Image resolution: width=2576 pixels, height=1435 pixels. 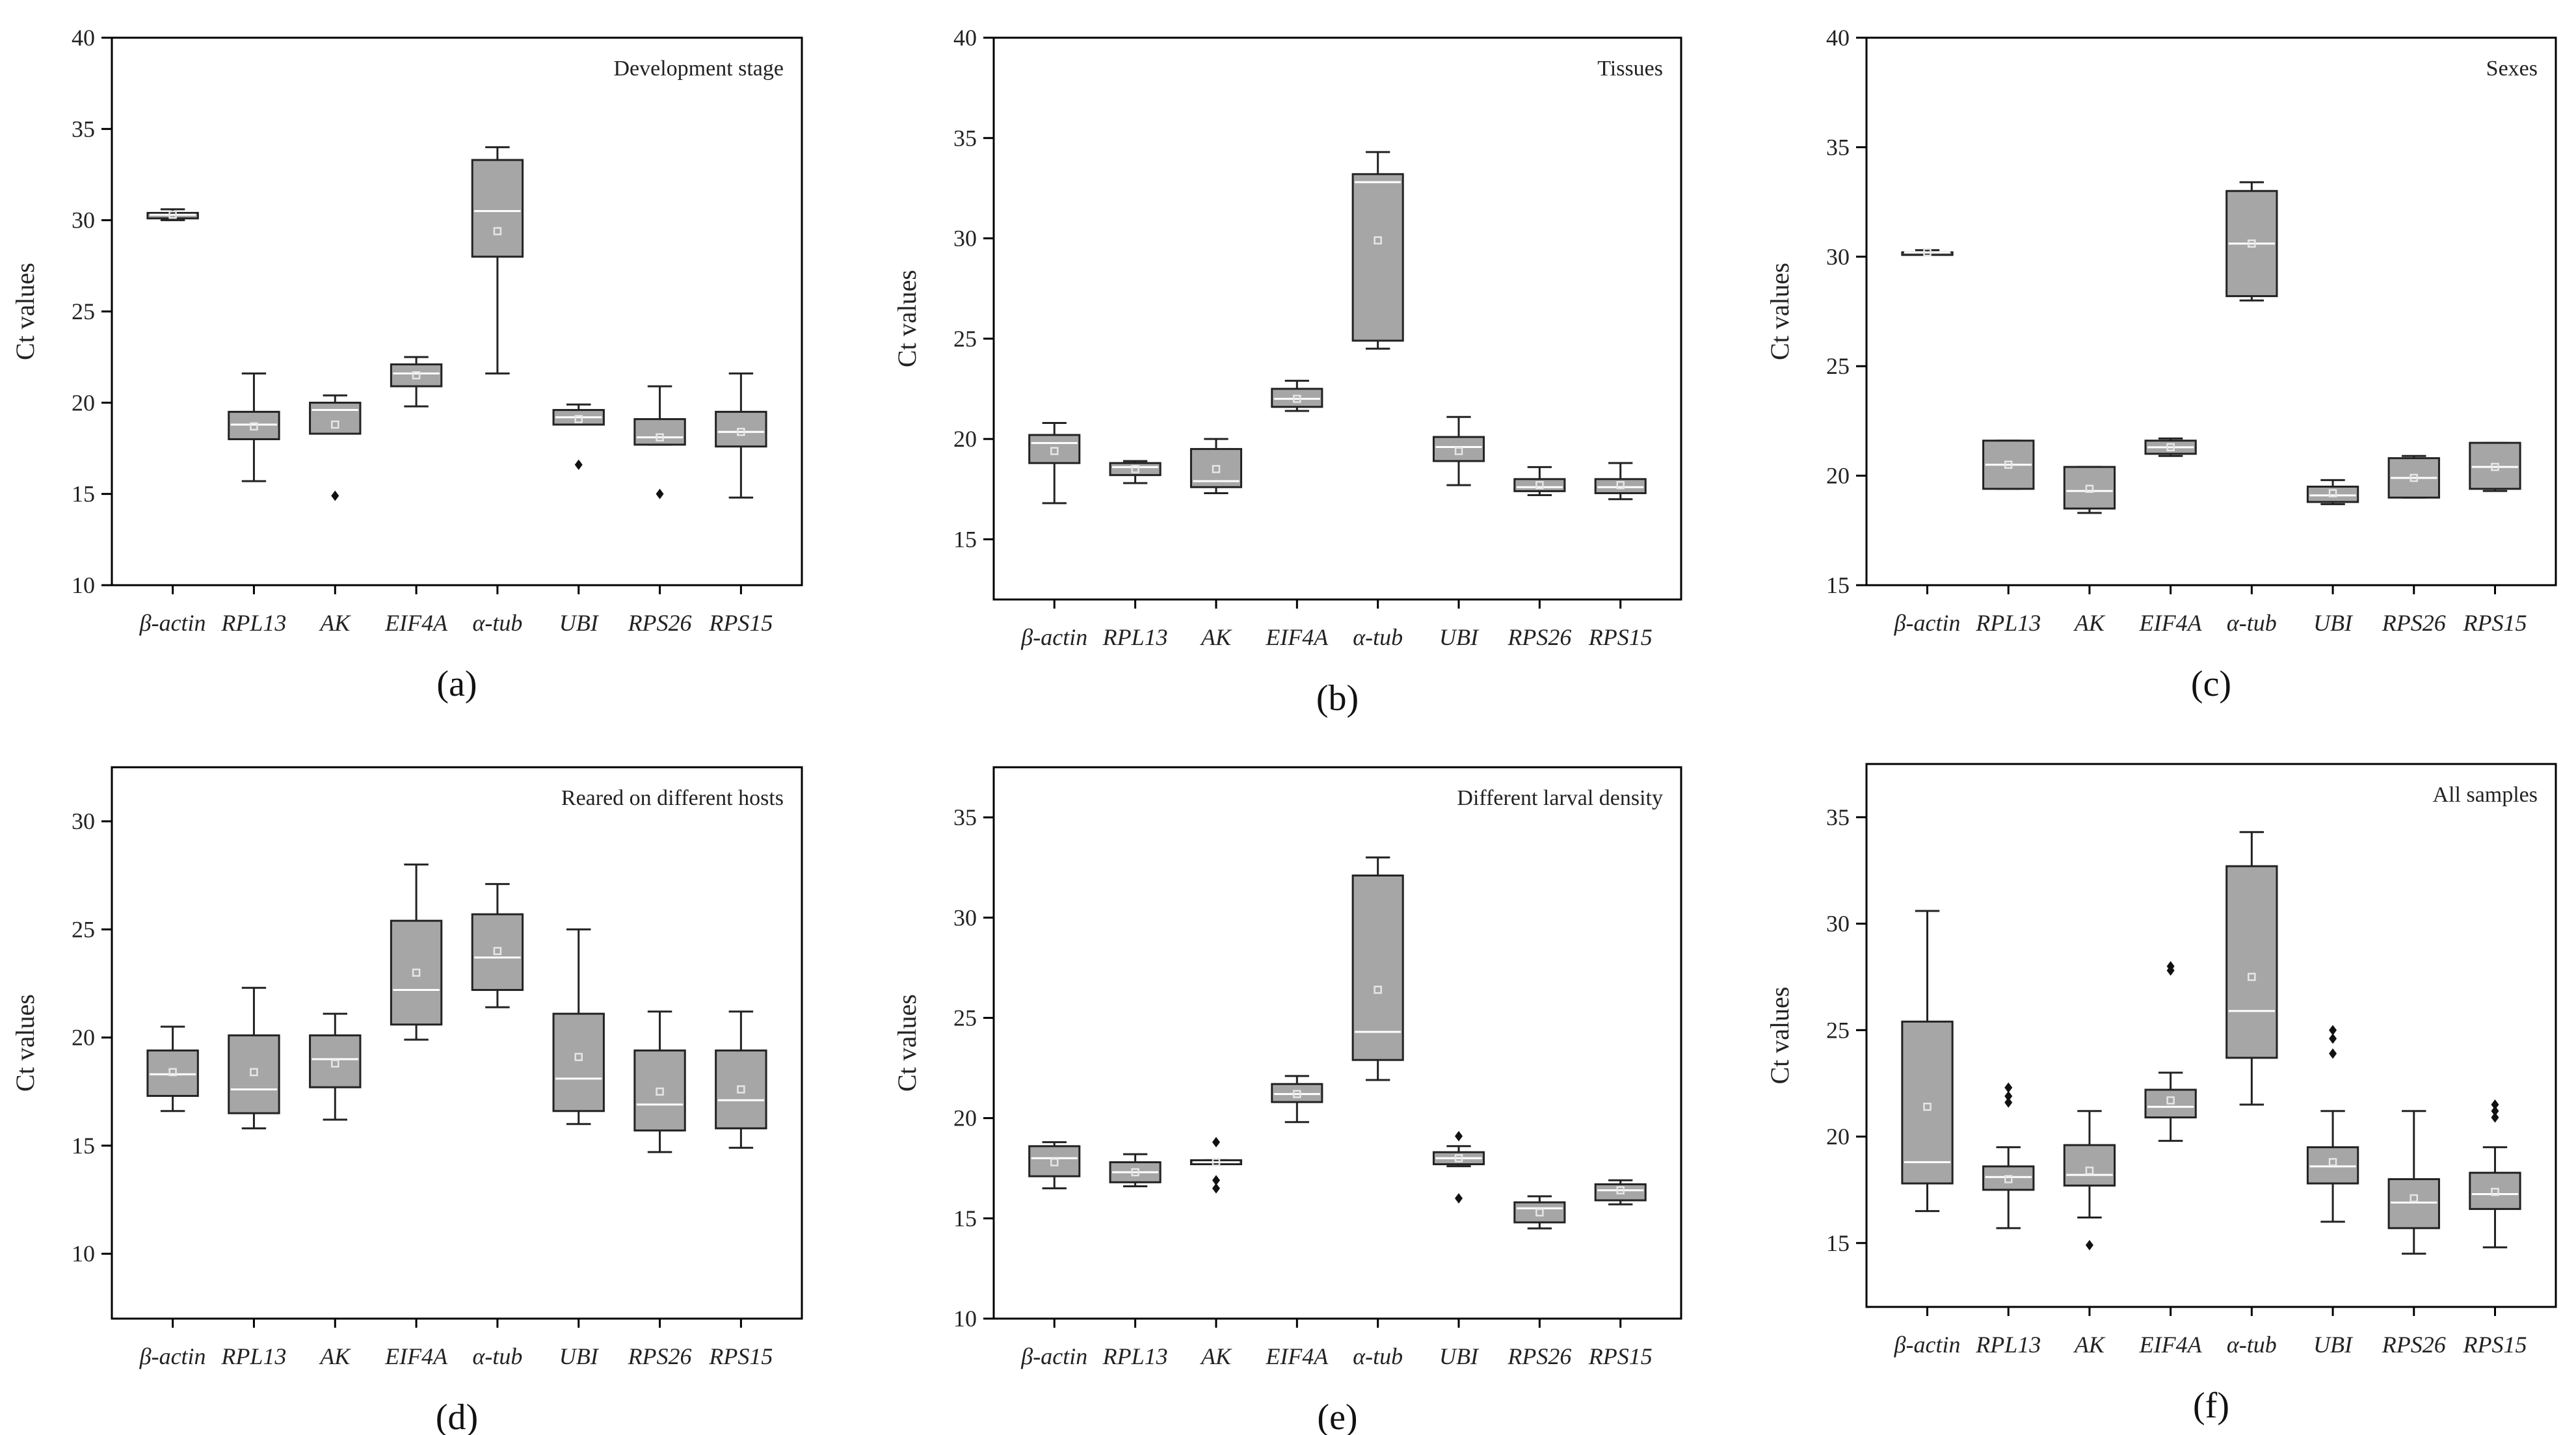 What do you see at coordinates (672, 798) in the screenshot?
I see `chart-title: Reared on different hosts` at bounding box center [672, 798].